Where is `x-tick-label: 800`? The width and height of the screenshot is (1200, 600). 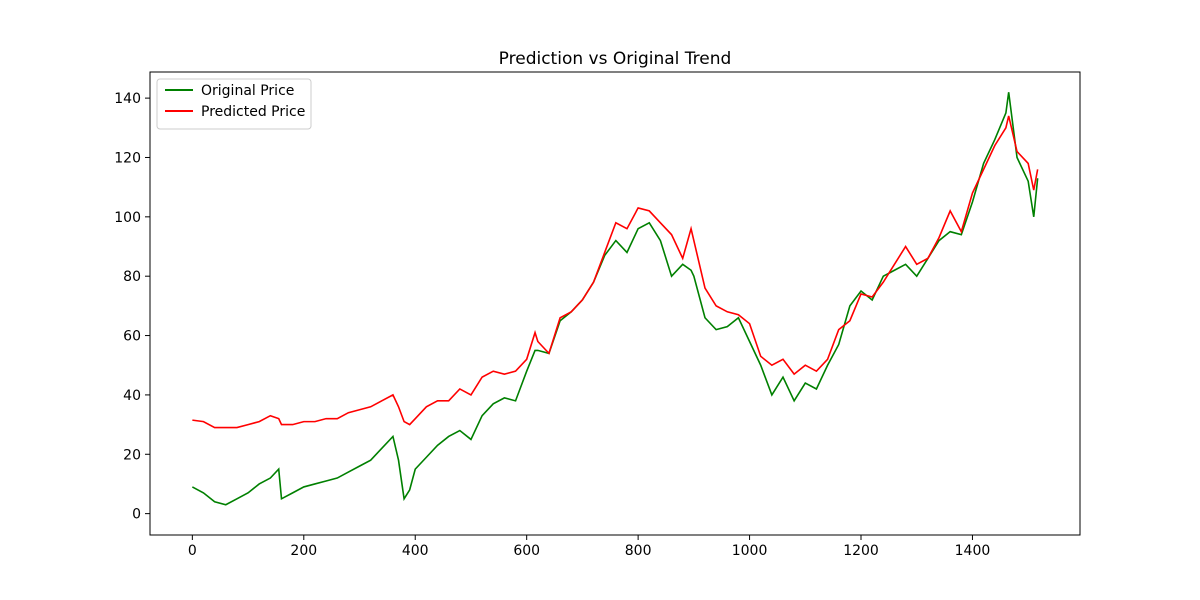 x-tick-label: 800 is located at coordinates (638, 551).